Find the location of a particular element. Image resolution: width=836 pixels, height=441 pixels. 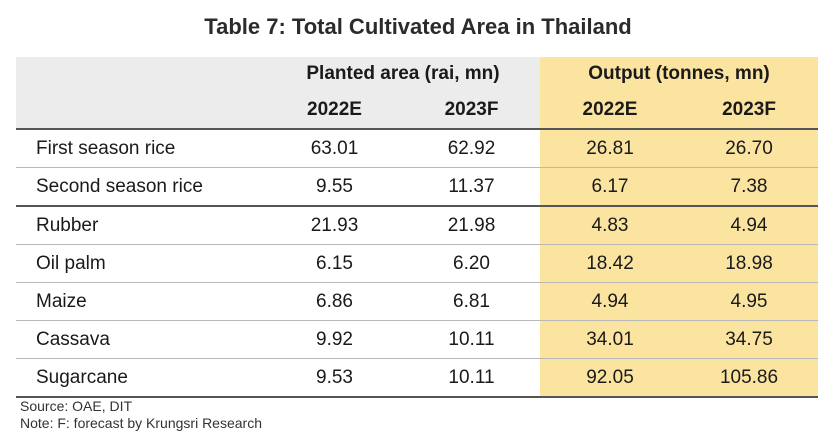

cell-value: 105.86 is located at coordinates (749, 377).